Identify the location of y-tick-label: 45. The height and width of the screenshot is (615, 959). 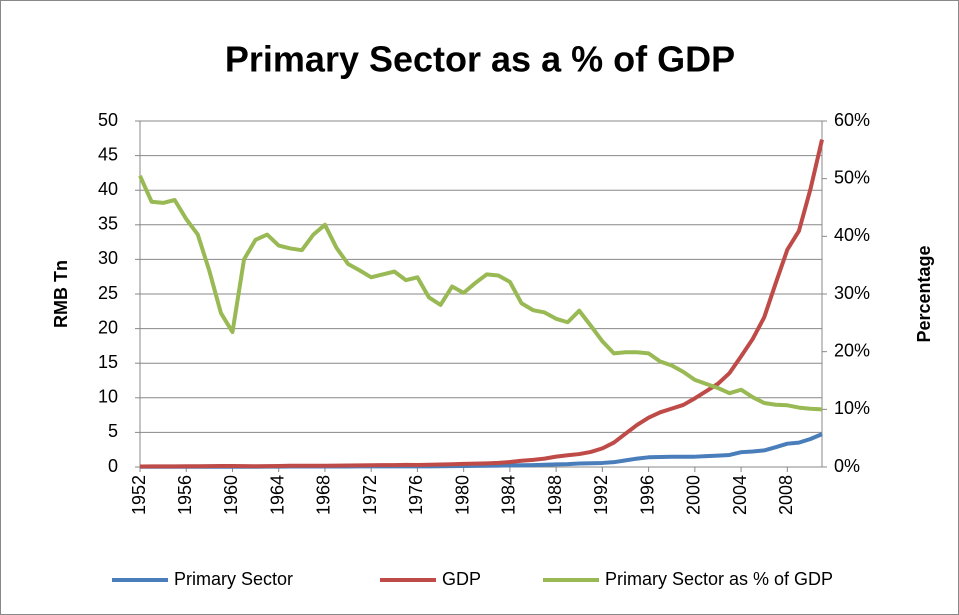
(108, 154).